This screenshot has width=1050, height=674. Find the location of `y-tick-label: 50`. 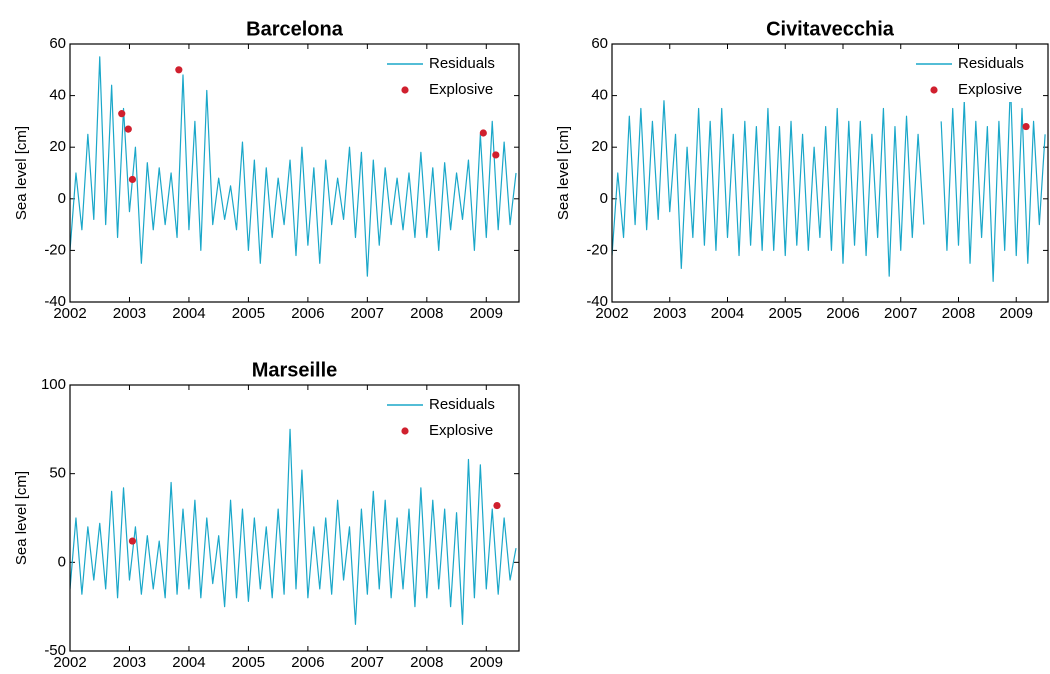

y-tick-label: 50 is located at coordinates (57, 473).